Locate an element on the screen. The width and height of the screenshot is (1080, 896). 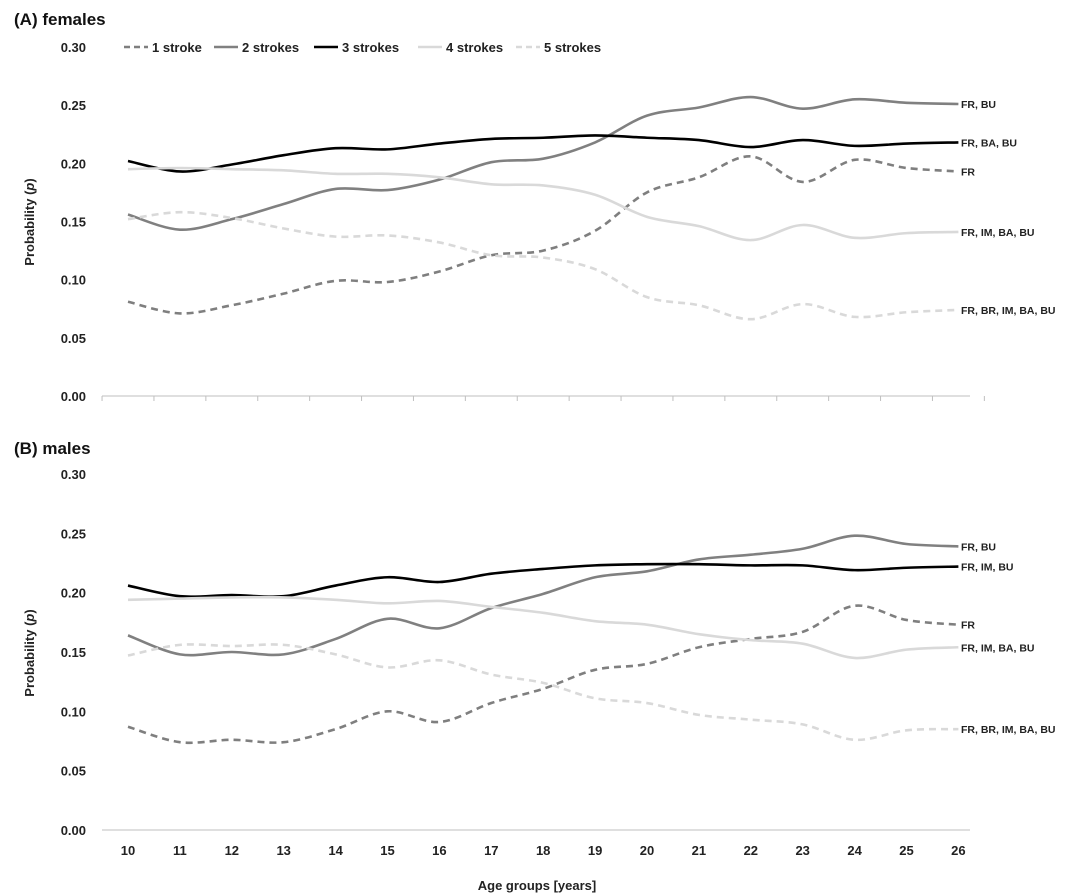
legend-label: 1 stroke is located at coordinates (177, 47).